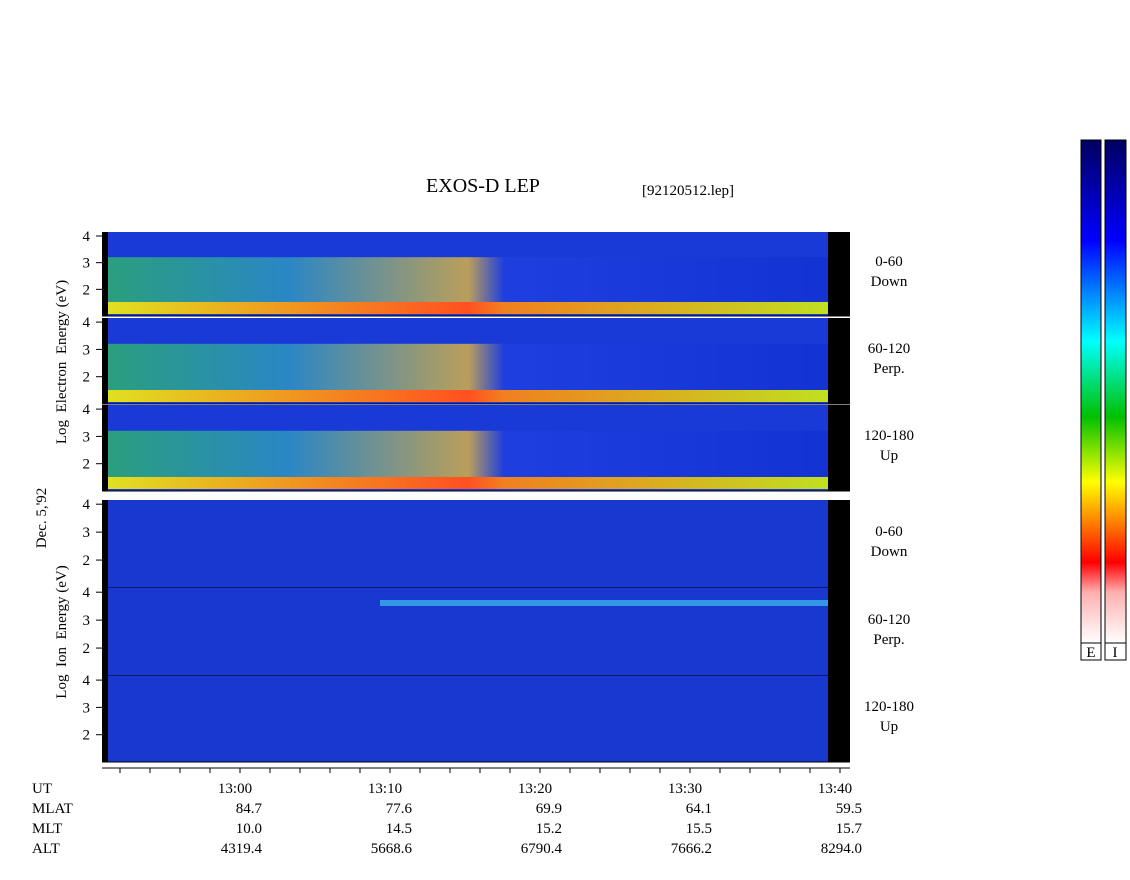  Describe the element at coordinates (392, 849) in the screenshot. I see `row-value: 5668.6` at that location.